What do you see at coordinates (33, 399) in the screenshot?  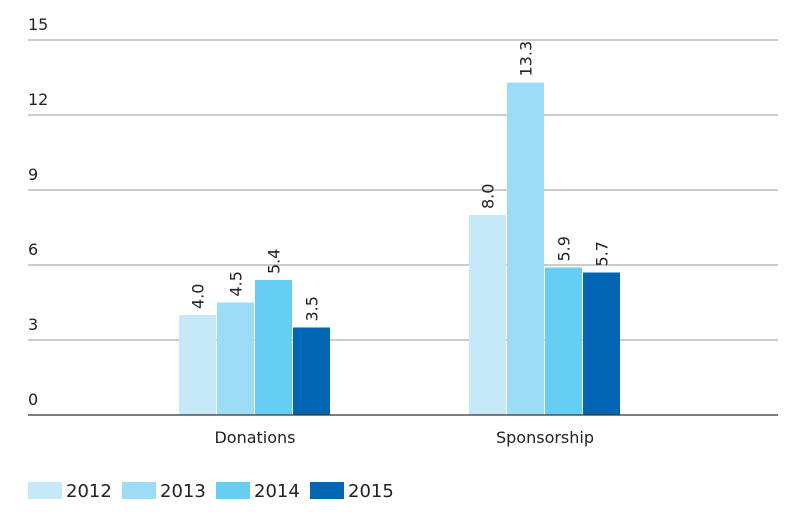 I see `y-tick-label: 0` at bounding box center [33, 399].